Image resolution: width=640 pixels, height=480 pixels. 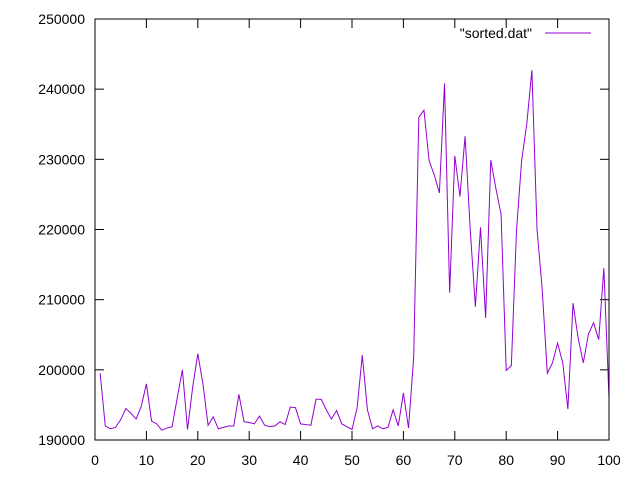 What do you see at coordinates (61, 230) in the screenshot?
I see `y-tick-label: 220000` at bounding box center [61, 230].